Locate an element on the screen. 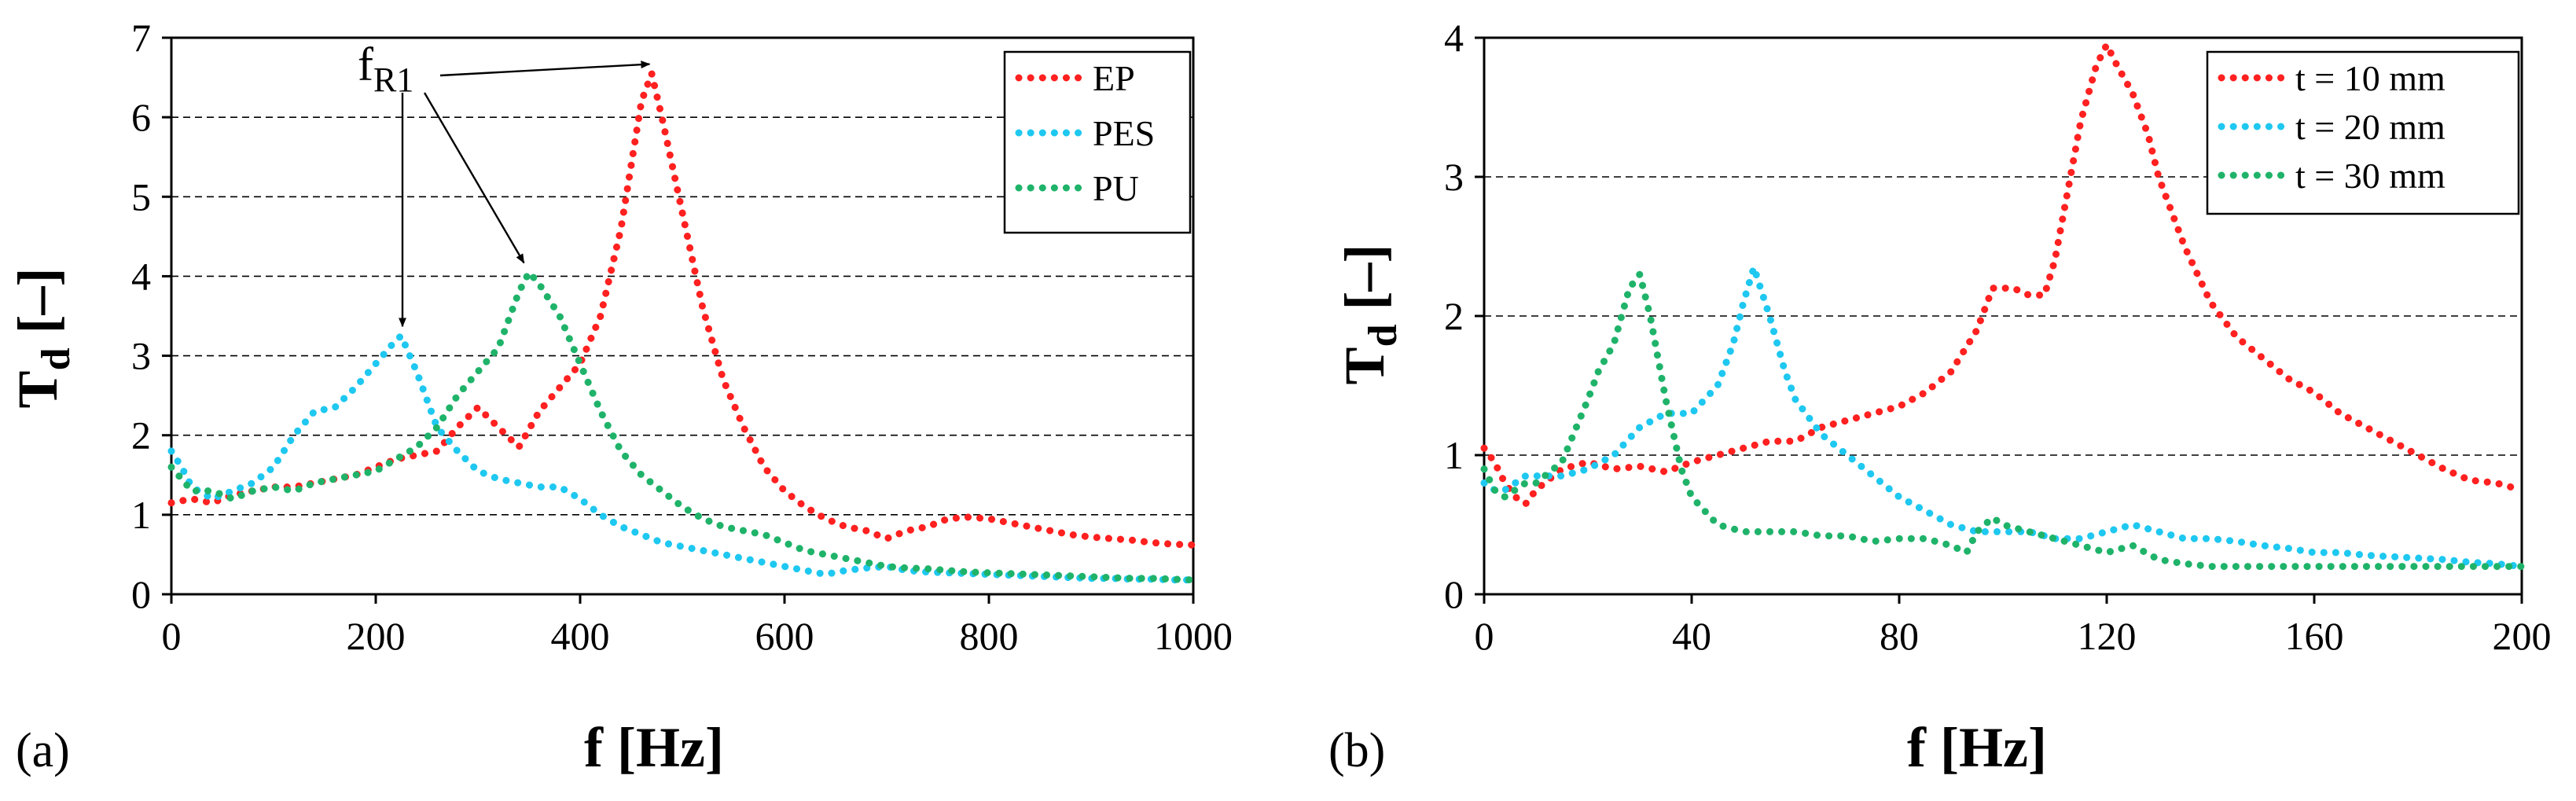 The height and width of the screenshot is (801, 2576). legend-label: PES is located at coordinates (1124, 133).